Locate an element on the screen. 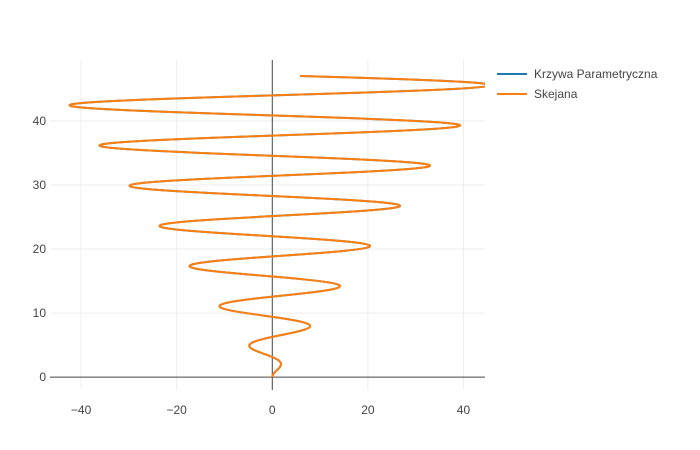 This screenshot has width=700, height=450. y-tick-label-4: 40 is located at coordinates (40, 121).